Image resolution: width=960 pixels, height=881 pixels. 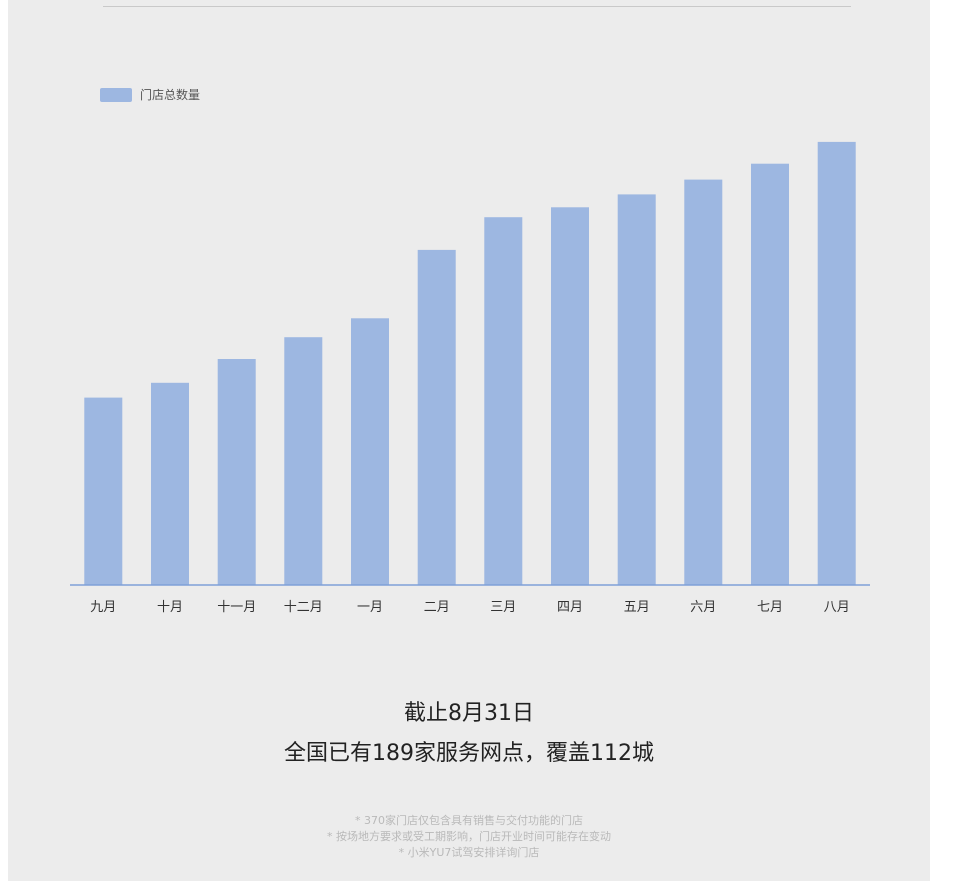 I want to click on top-divider, so click(x=477, y=6).